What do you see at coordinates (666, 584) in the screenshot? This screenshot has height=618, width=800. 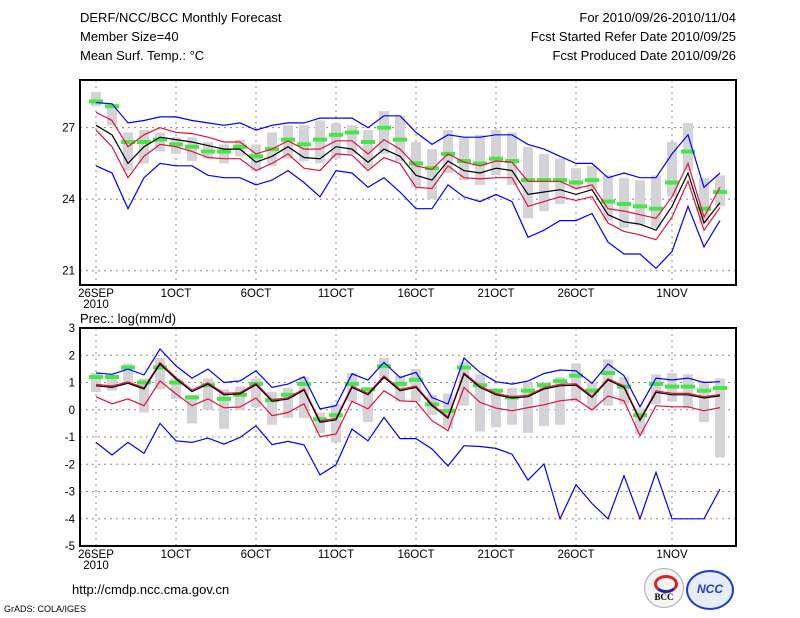 I see `bcc-swirl-icon` at bounding box center [666, 584].